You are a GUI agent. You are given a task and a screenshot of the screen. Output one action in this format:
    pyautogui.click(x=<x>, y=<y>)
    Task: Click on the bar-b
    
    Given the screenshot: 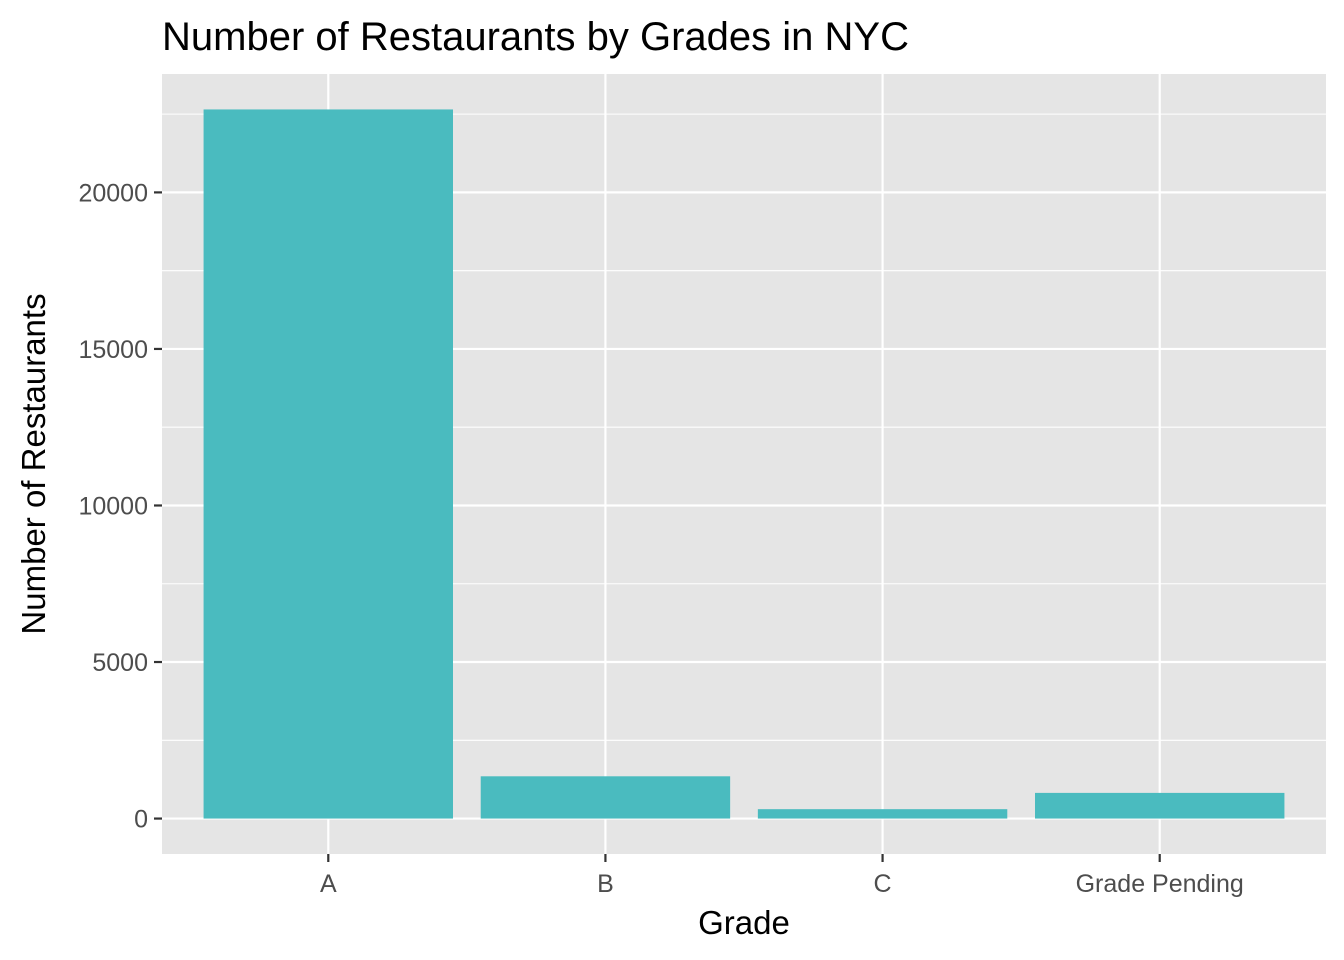 What is the action you would take?
    pyautogui.click(x=605, y=797)
    